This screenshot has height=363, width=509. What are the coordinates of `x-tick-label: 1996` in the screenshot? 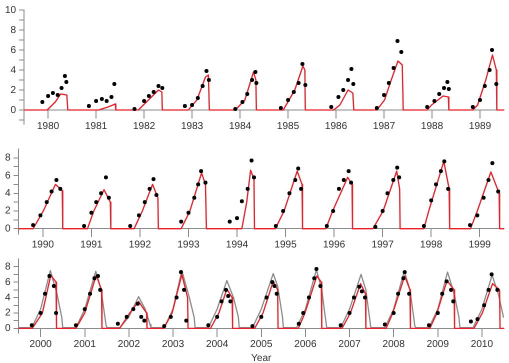 It's located at (334, 244).